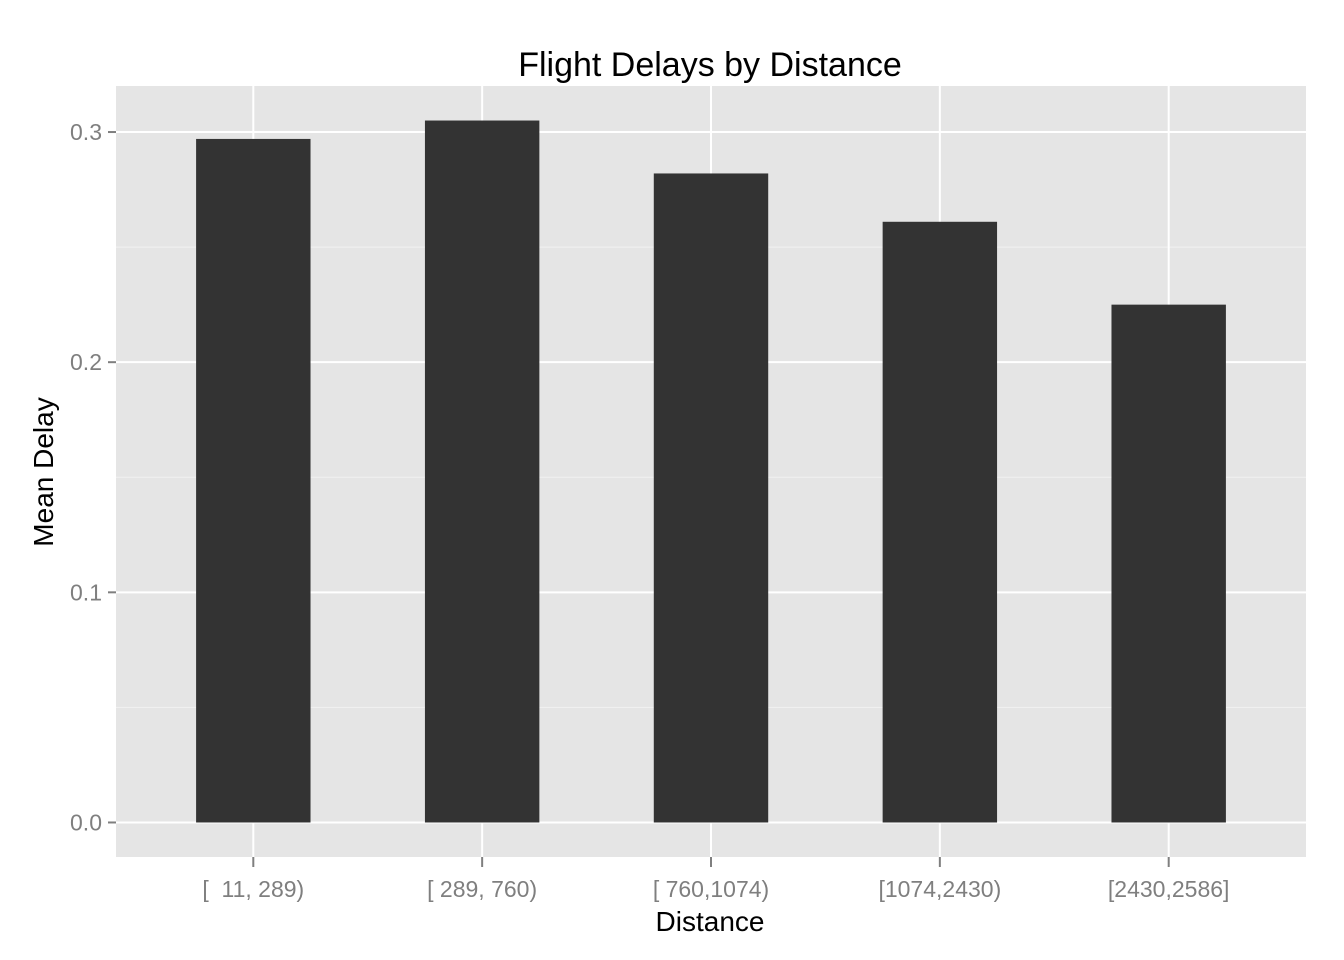 The image size is (1344, 960). What do you see at coordinates (43, 471) in the screenshot?
I see `y-axis-title: Mean Delay` at bounding box center [43, 471].